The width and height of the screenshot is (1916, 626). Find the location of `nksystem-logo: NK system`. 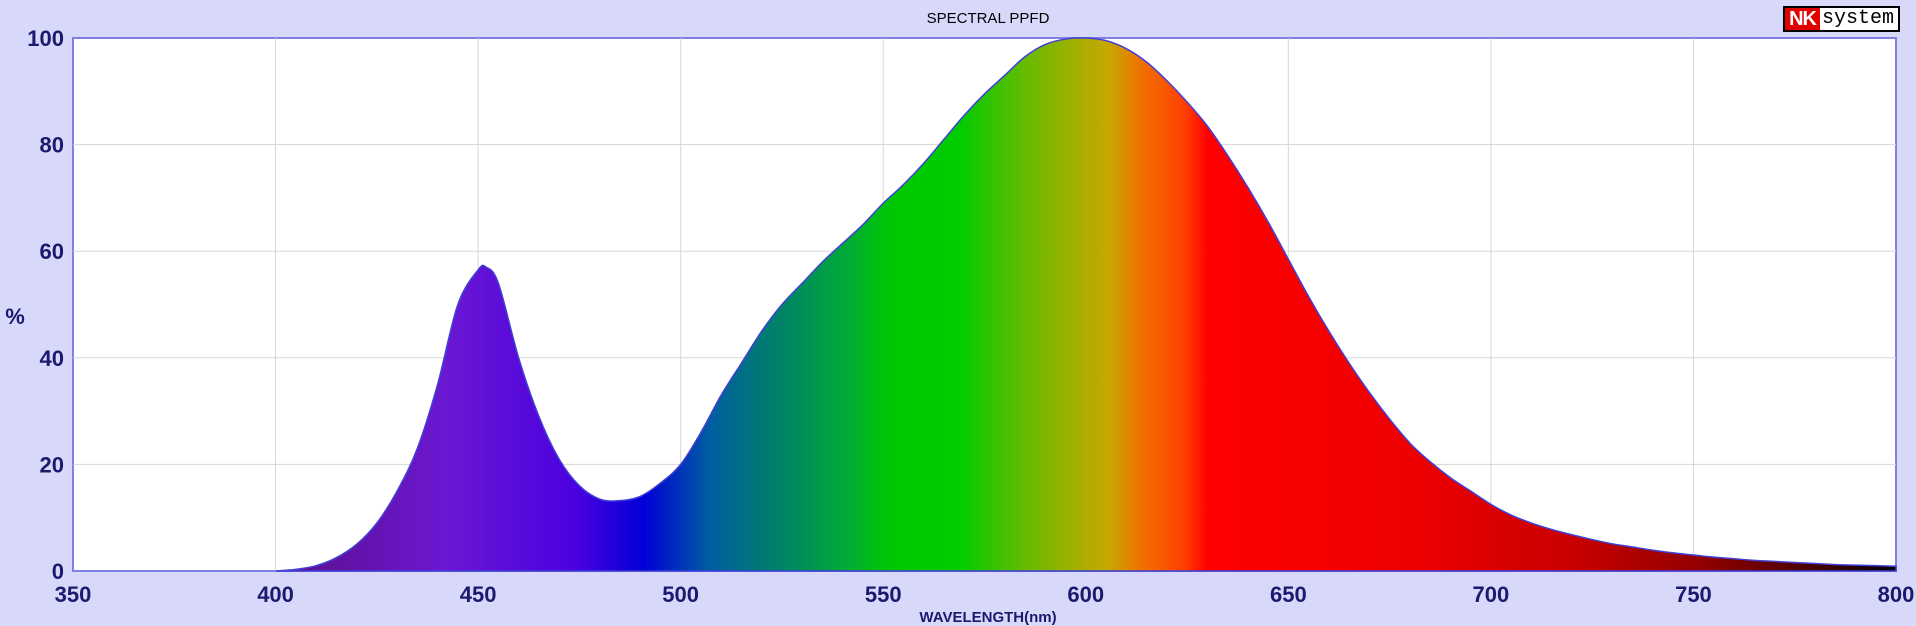

nksystem-logo: NK system is located at coordinates (1841, 19).